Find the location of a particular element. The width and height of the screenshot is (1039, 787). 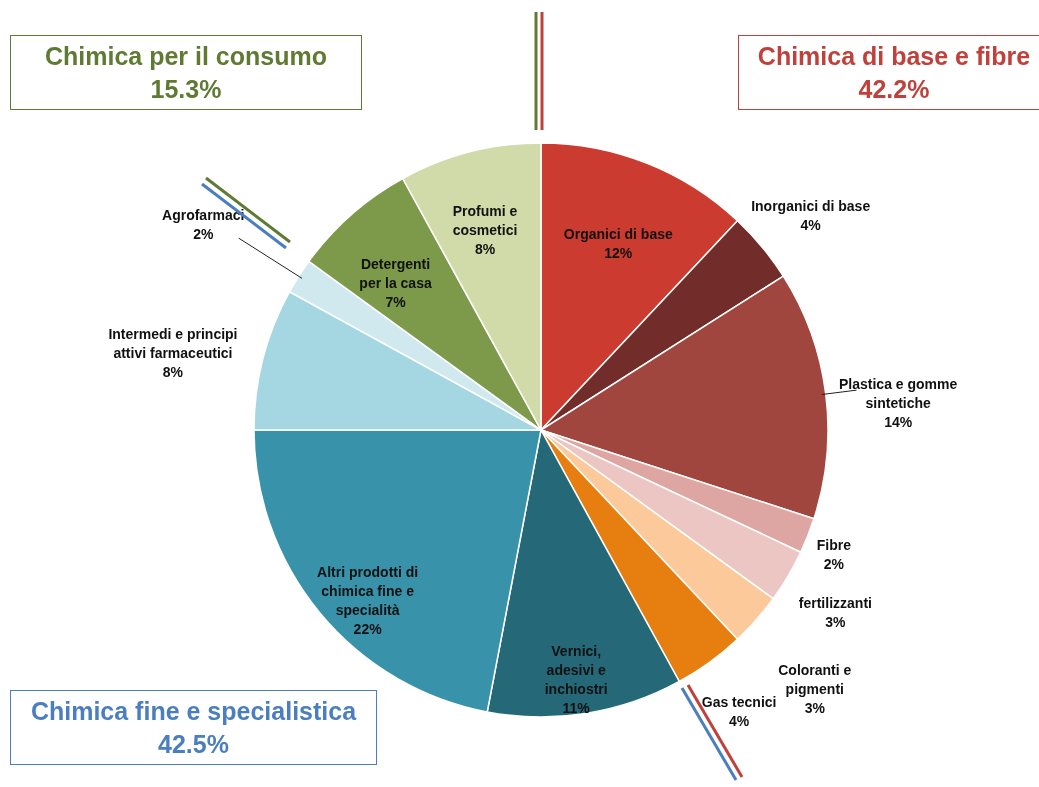

slice-label: Profumi e cosmetici is located at coordinates (485, 221).